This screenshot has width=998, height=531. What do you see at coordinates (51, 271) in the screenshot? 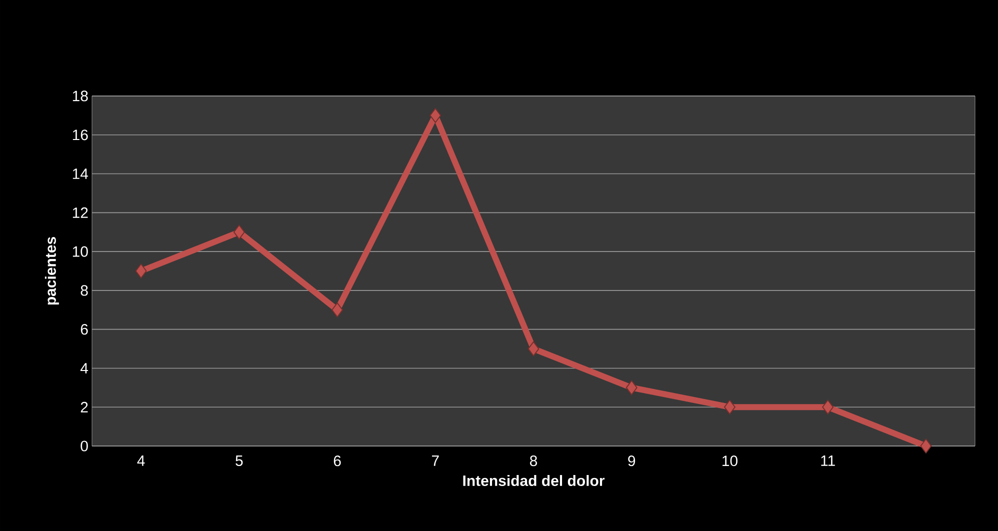
I see `y-axis-title: pacientes` at bounding box center [51, 271].